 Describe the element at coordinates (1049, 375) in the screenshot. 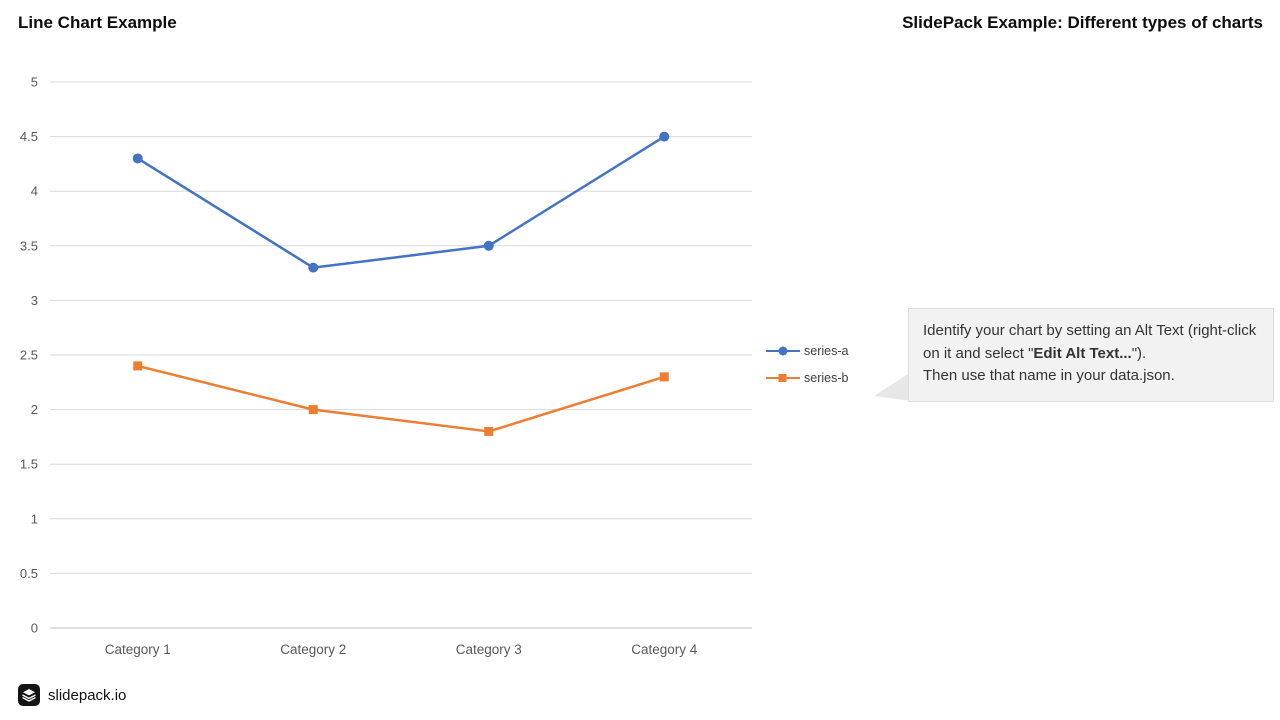

I see `callout-line2: Then use that name in your data.json.` at that location.